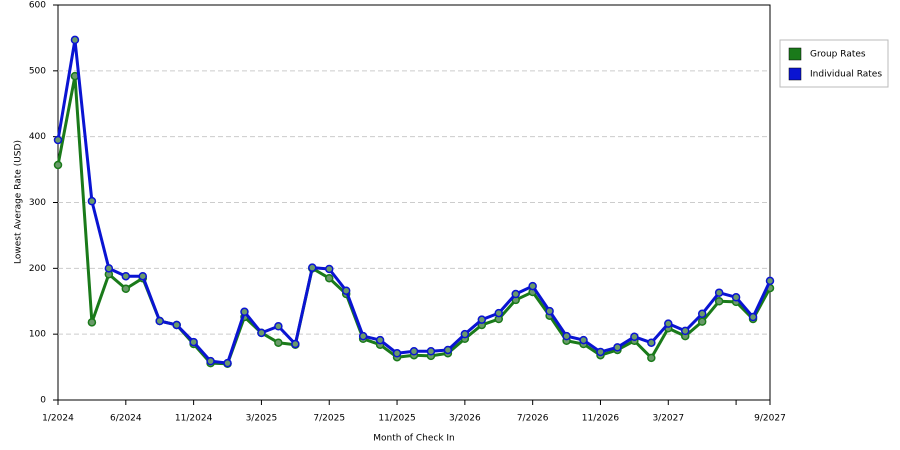  Describe the element at coordinates (37, 335) in the screenshot. I see `y-tick-label: 100` at that location.